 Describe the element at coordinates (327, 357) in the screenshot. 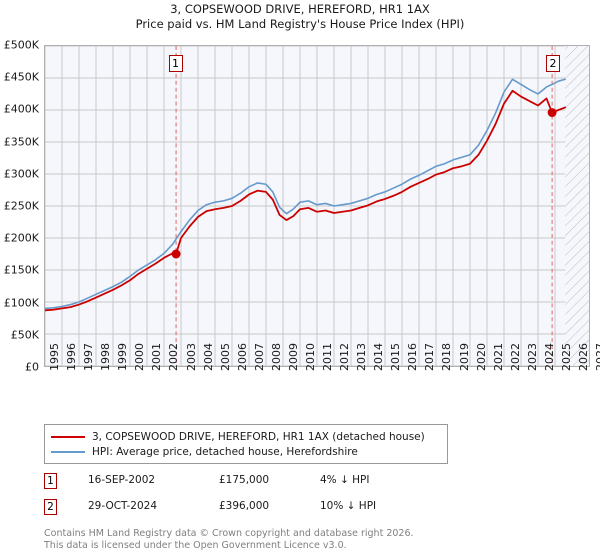

I see `x-axis-tick-label: 2011` at that location.